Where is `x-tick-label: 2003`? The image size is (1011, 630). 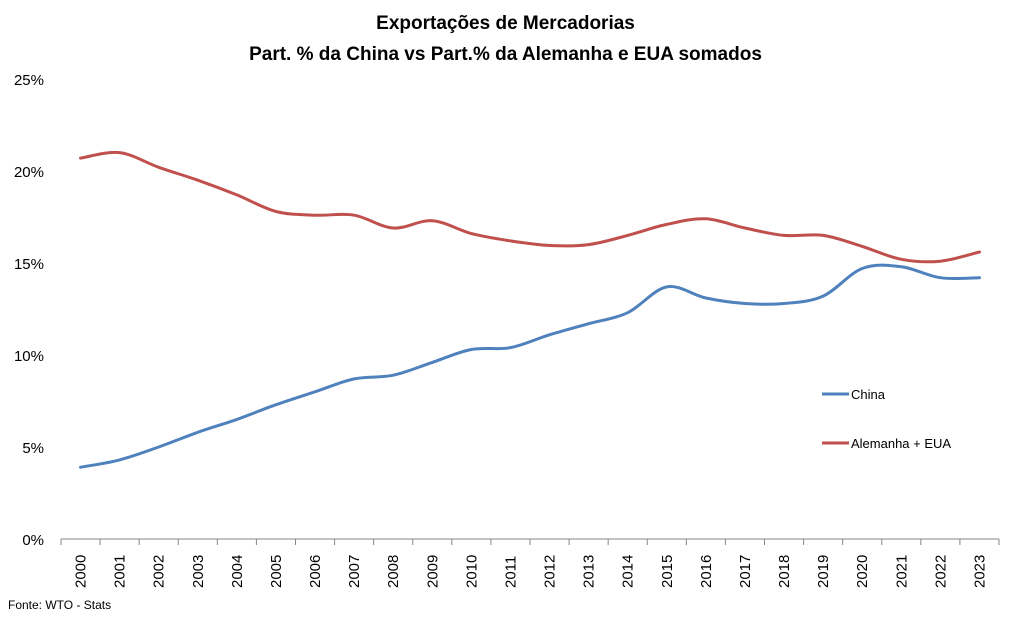
x-tick-label: 2003 is located at coordinates (198, 571).